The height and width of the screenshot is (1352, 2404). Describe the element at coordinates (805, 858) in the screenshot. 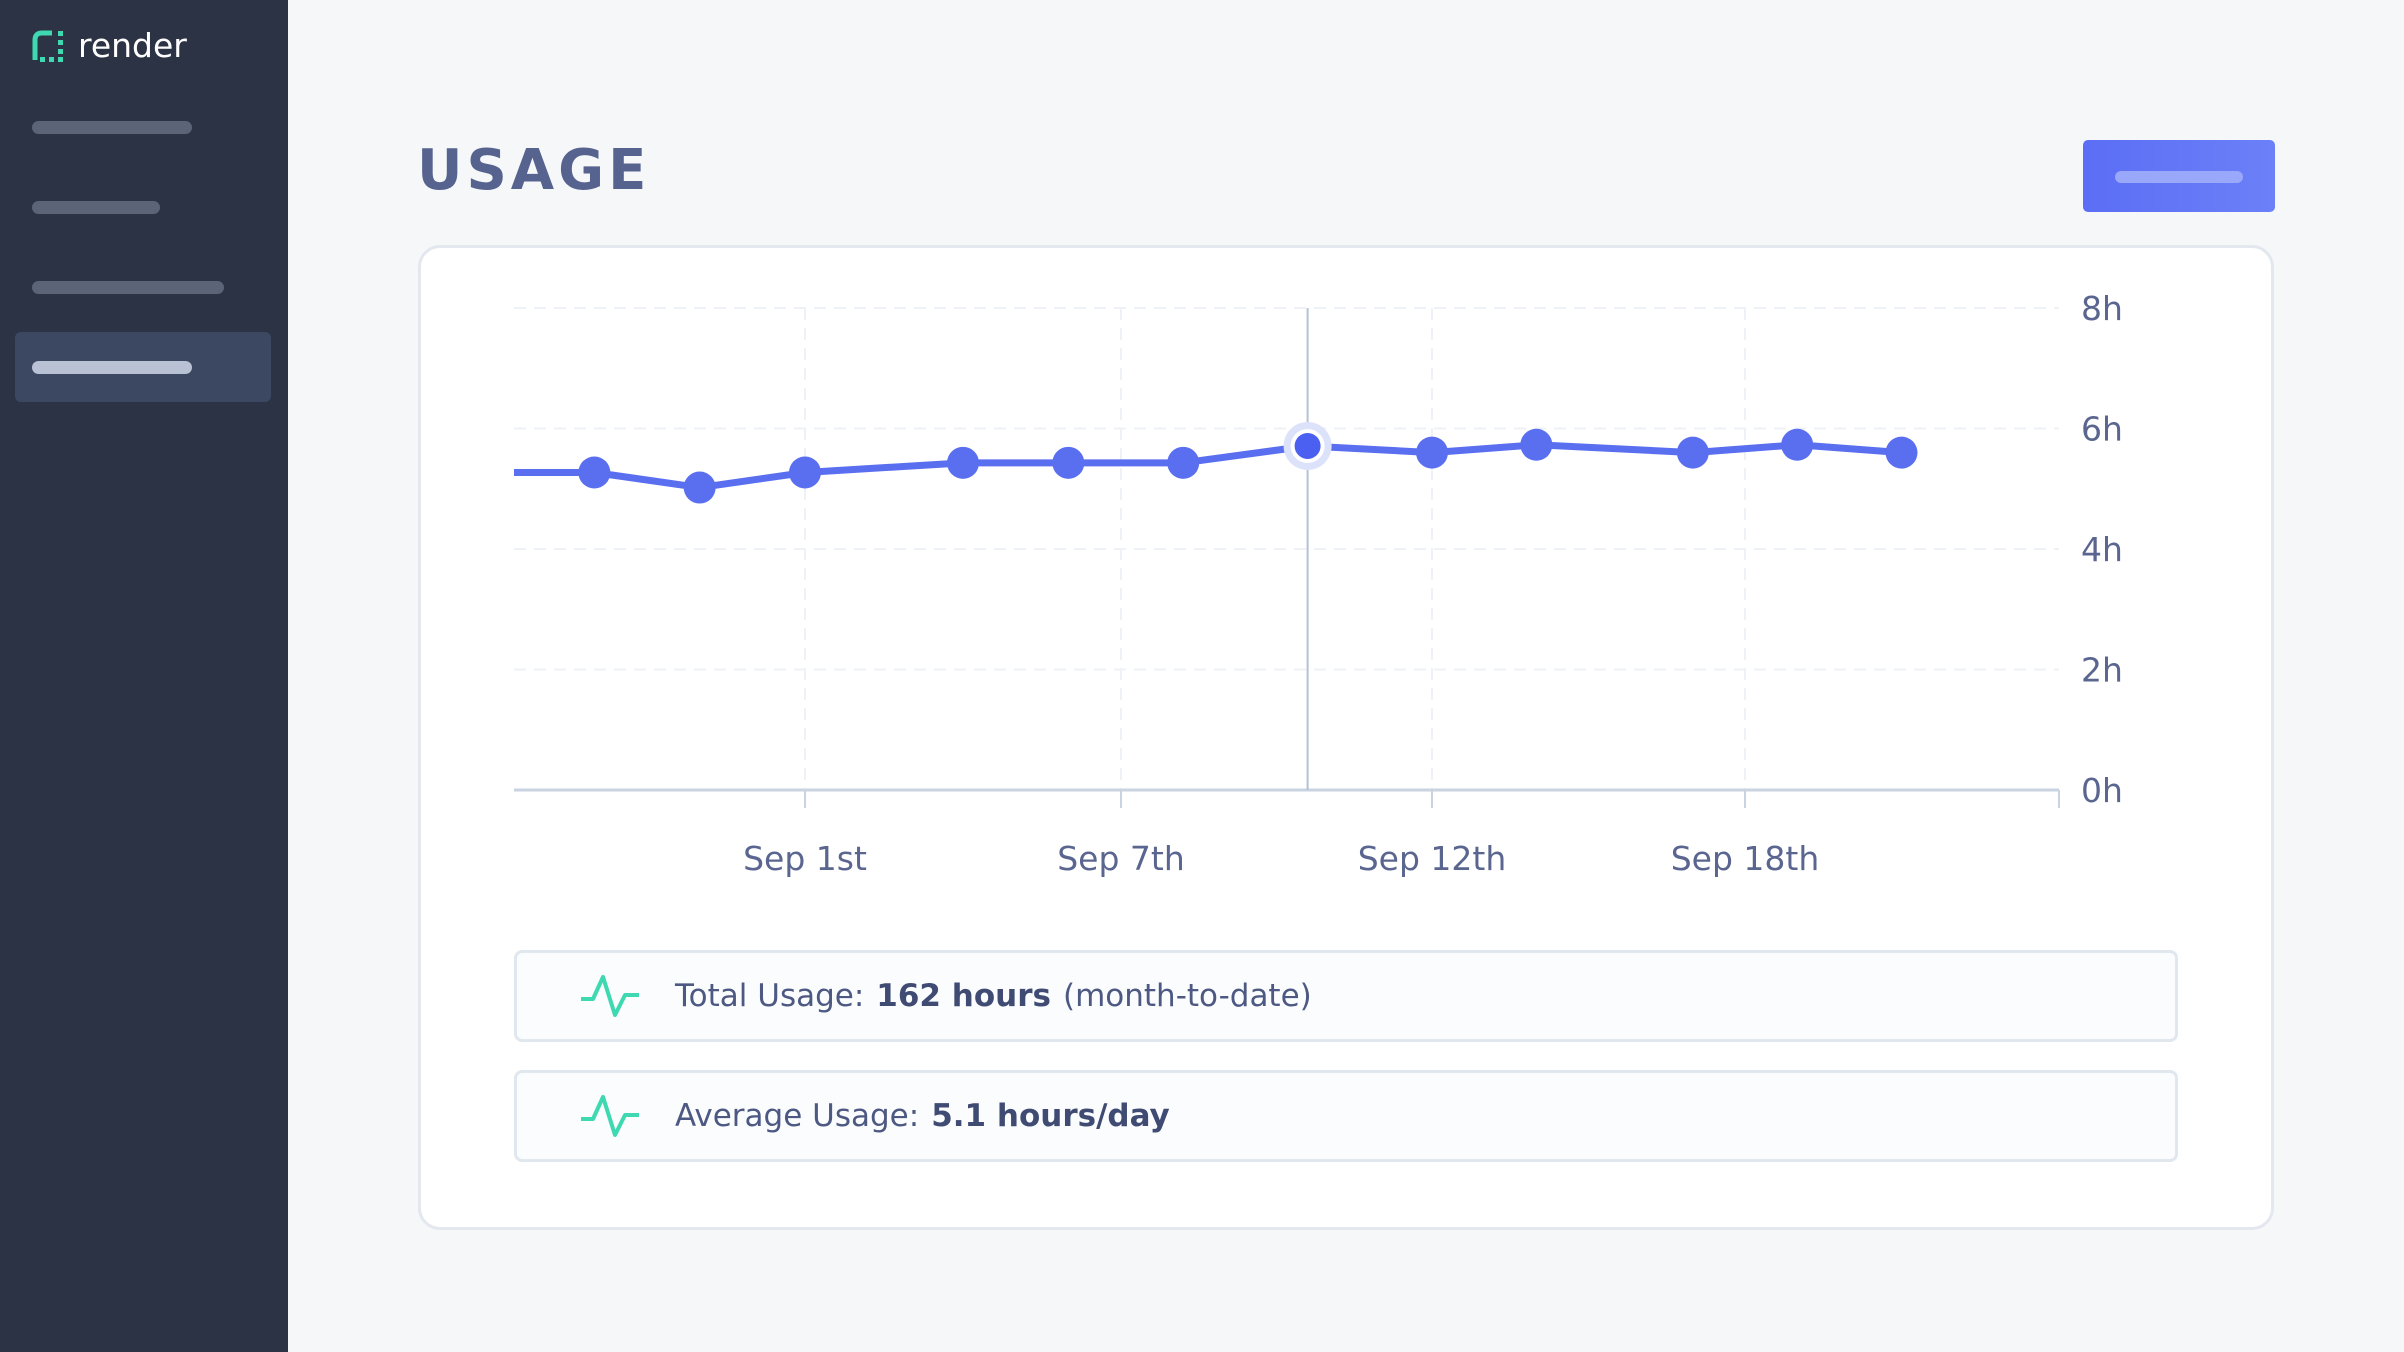

I see `x-tick-label: Sep 1st` at that location.